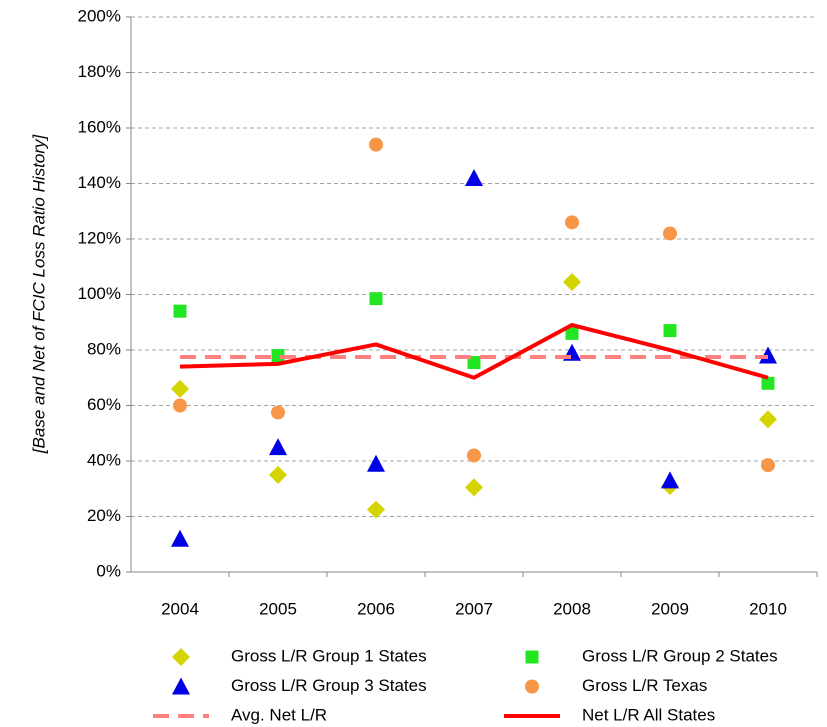 Image resolution: width=827 pixels, height=727 pixels. I want to click on legend-item: Gross L/R Group 2 States, so click(651, 655).